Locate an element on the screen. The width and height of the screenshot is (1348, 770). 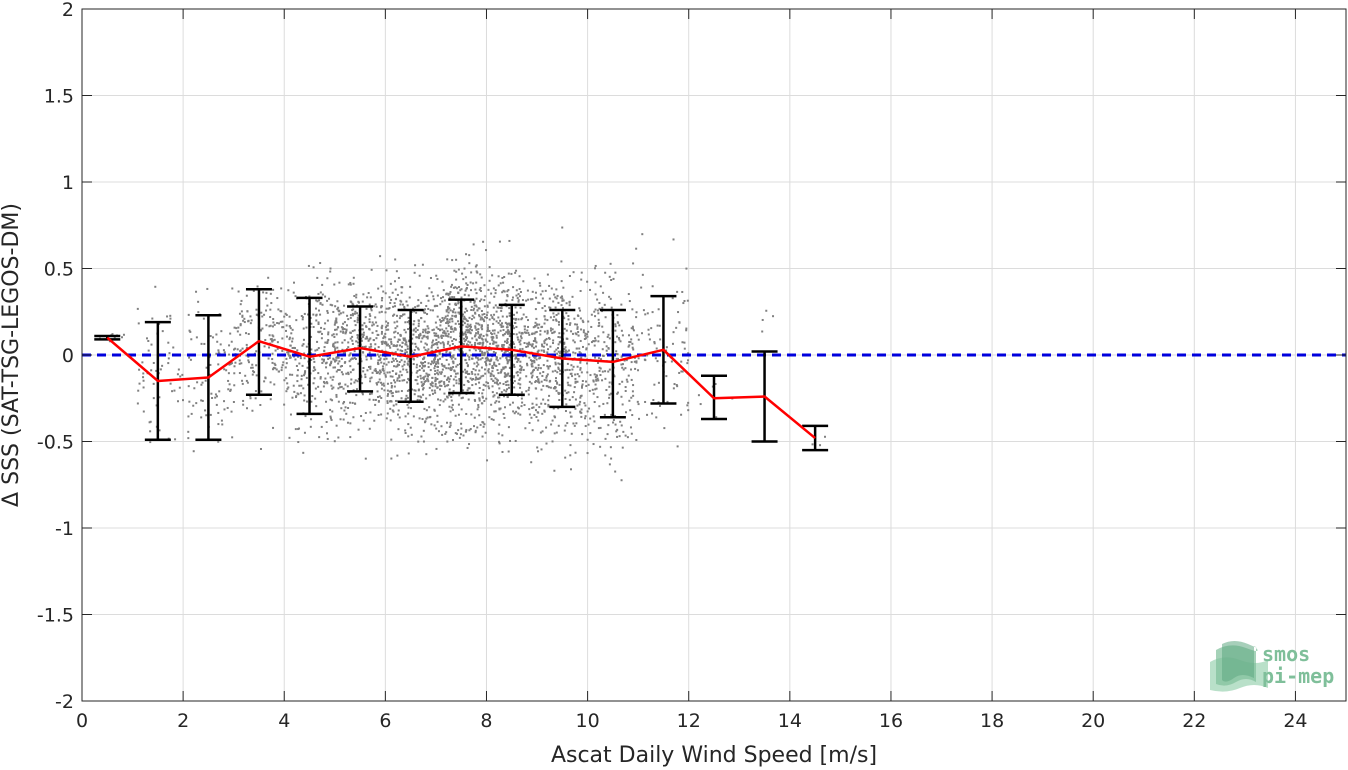
x-tick-label: 12 is located at coordinates (689, 721).